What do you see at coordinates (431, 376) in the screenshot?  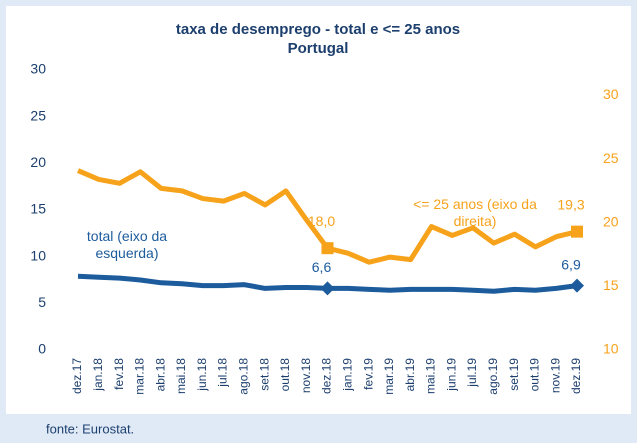 I see `x-tick-label: mai.19` at bounding box center [431, 376].